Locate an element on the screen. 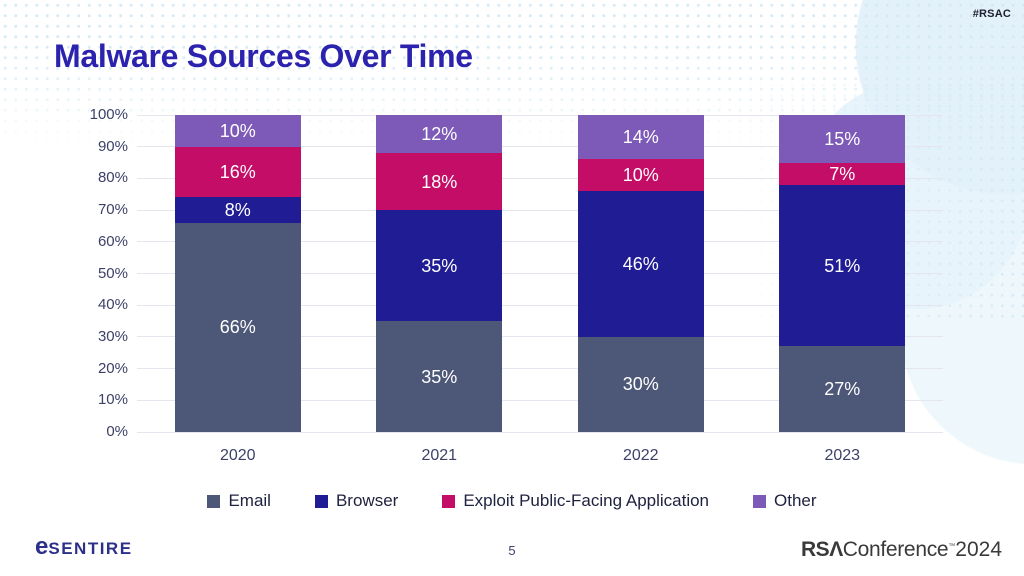 This screenshot has height=576, width=1024. bar-segment-other: 12% is located at coordinates (439, 134).